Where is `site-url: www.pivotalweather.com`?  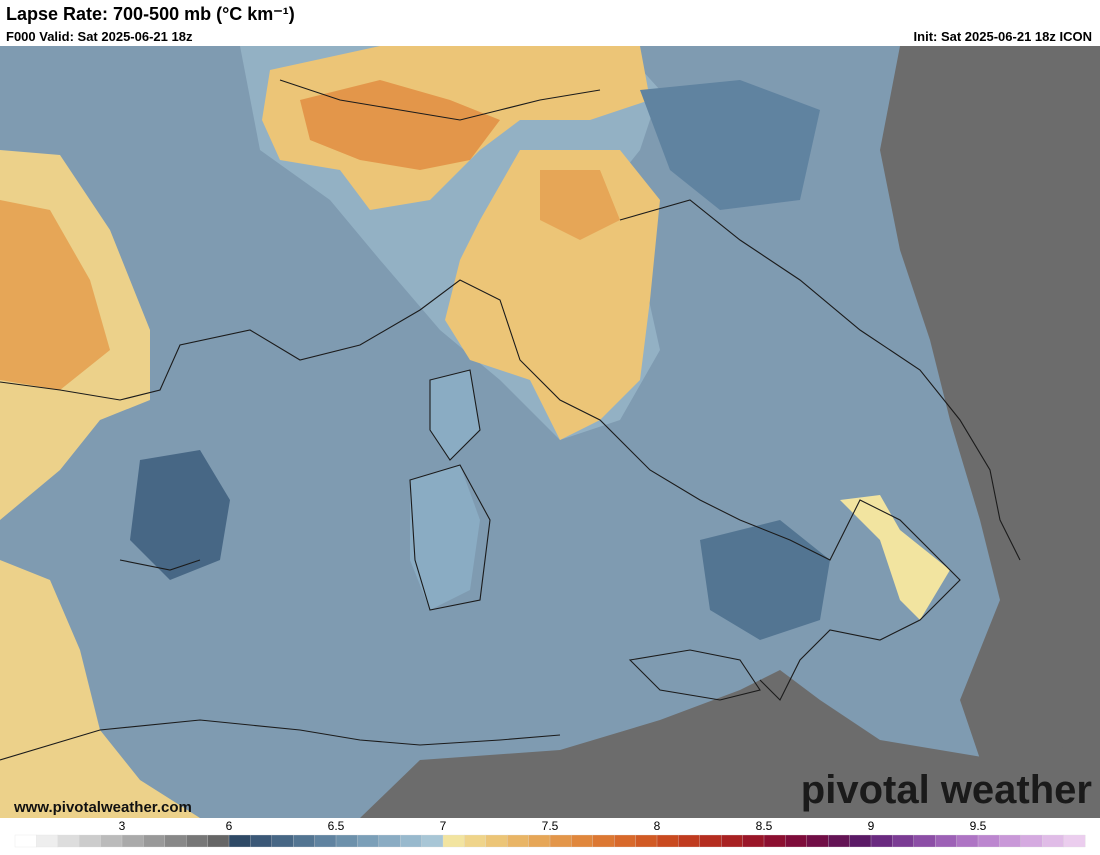
site-url: www.pivotalweather.com is located at coordinates (102, 807).